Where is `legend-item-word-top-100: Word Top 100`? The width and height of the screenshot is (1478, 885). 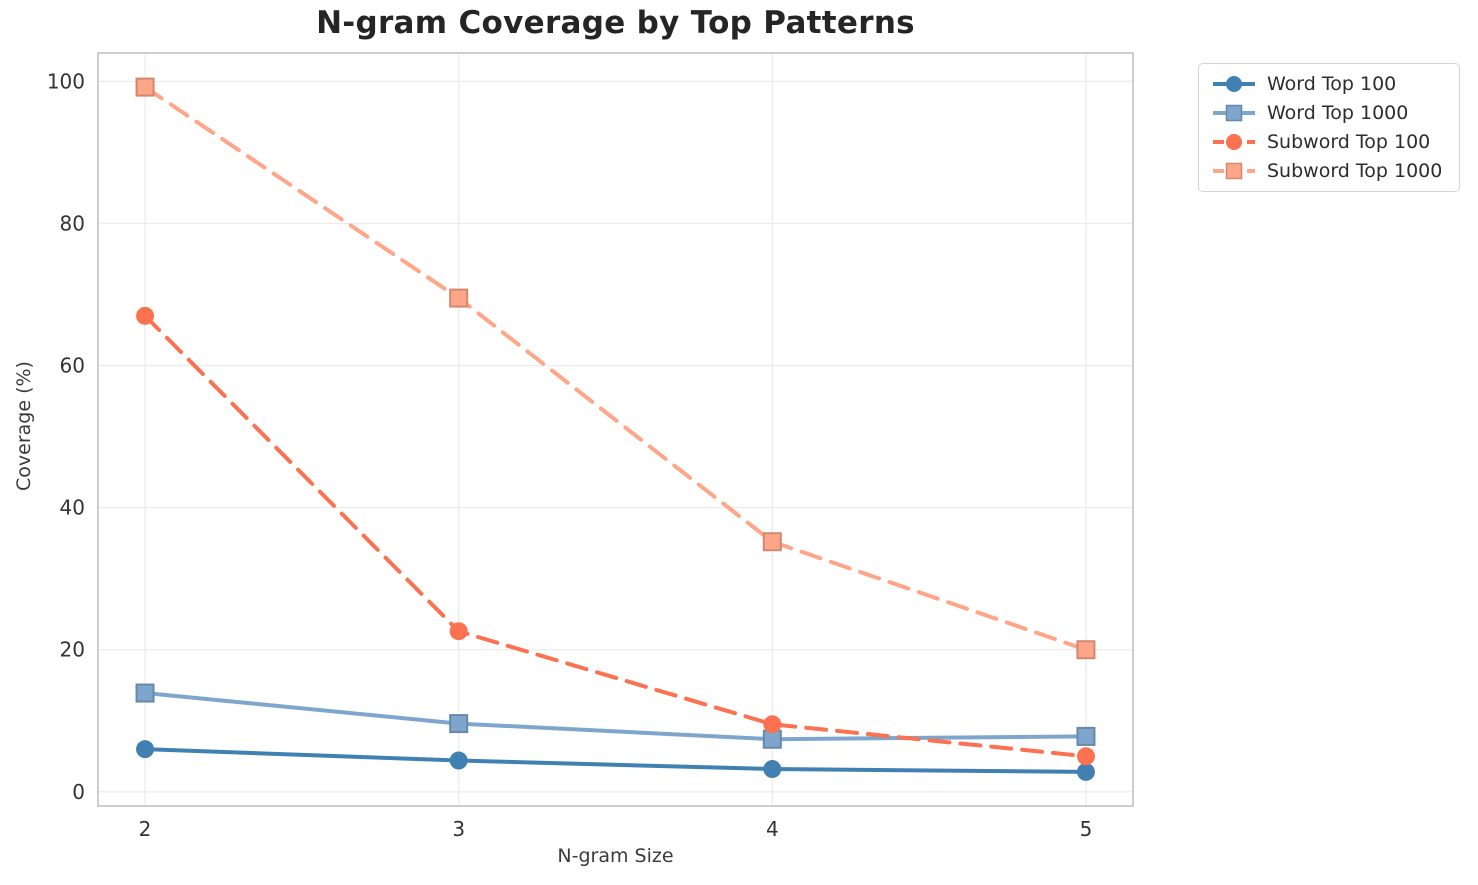 legend-item-word-top-100: Word Top 100 is located at coordinates (1329, 84).